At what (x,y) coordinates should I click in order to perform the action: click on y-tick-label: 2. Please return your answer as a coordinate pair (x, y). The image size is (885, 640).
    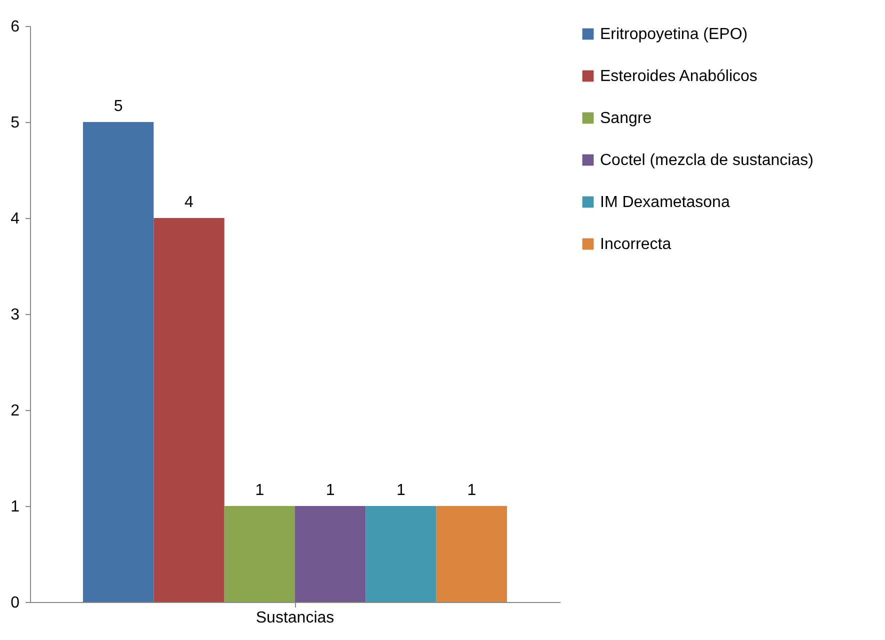
    Looking at the image, I should click on (15, 411).